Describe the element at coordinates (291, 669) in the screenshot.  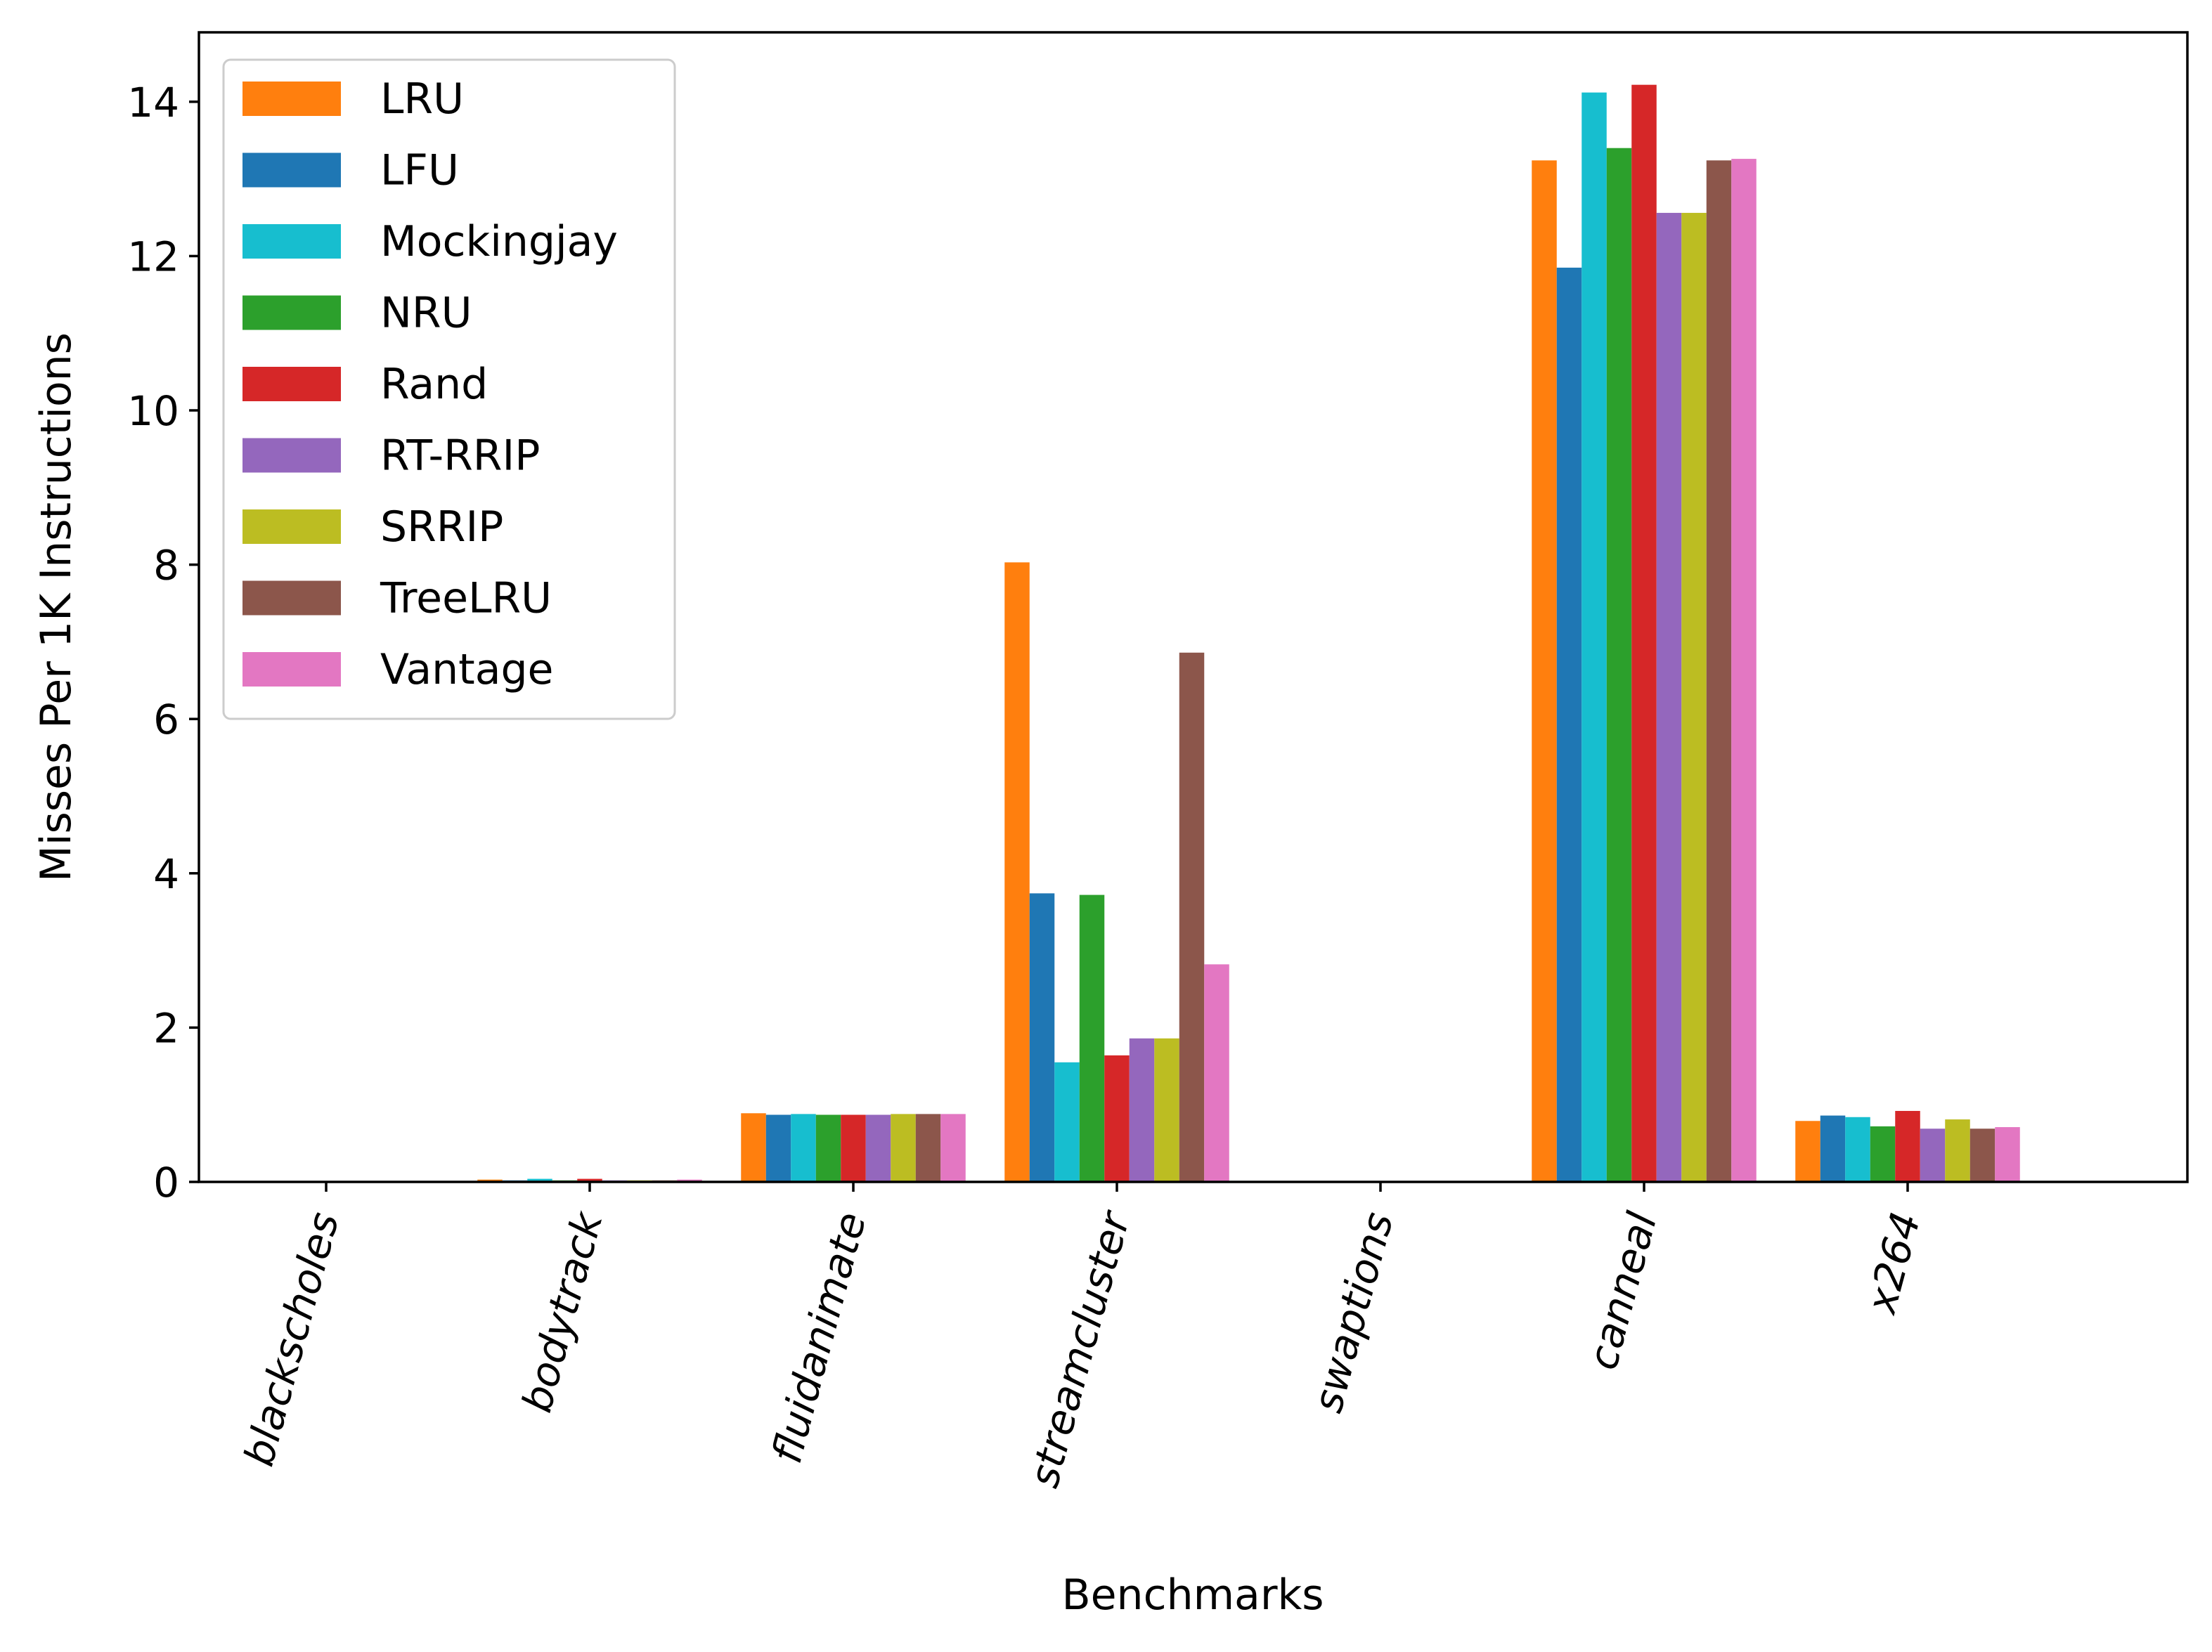
I see `legend-swatch-vantage` at that location.